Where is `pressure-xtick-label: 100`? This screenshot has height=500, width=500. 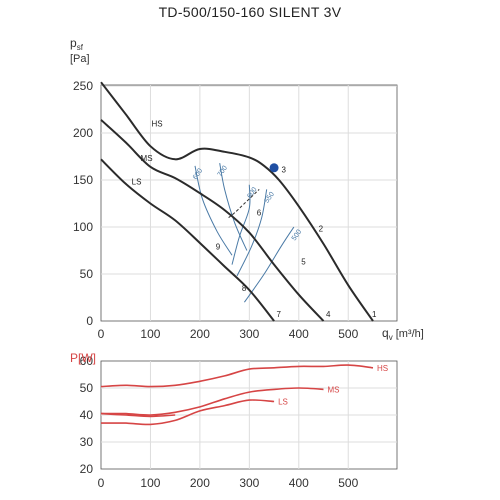
pressure-xtick-label: 100 is located at coordinates (150, 334).